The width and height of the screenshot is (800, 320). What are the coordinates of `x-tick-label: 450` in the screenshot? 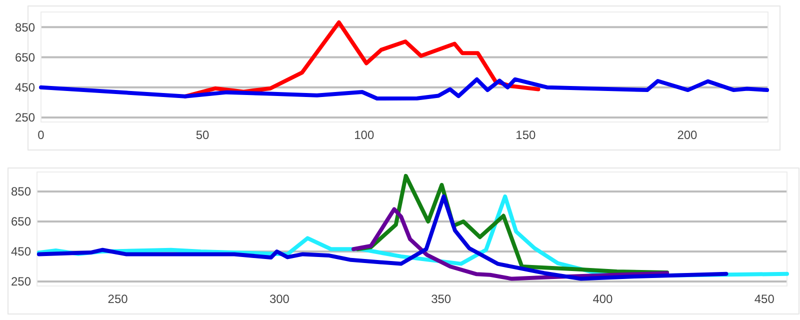 It's located at (764, 299).